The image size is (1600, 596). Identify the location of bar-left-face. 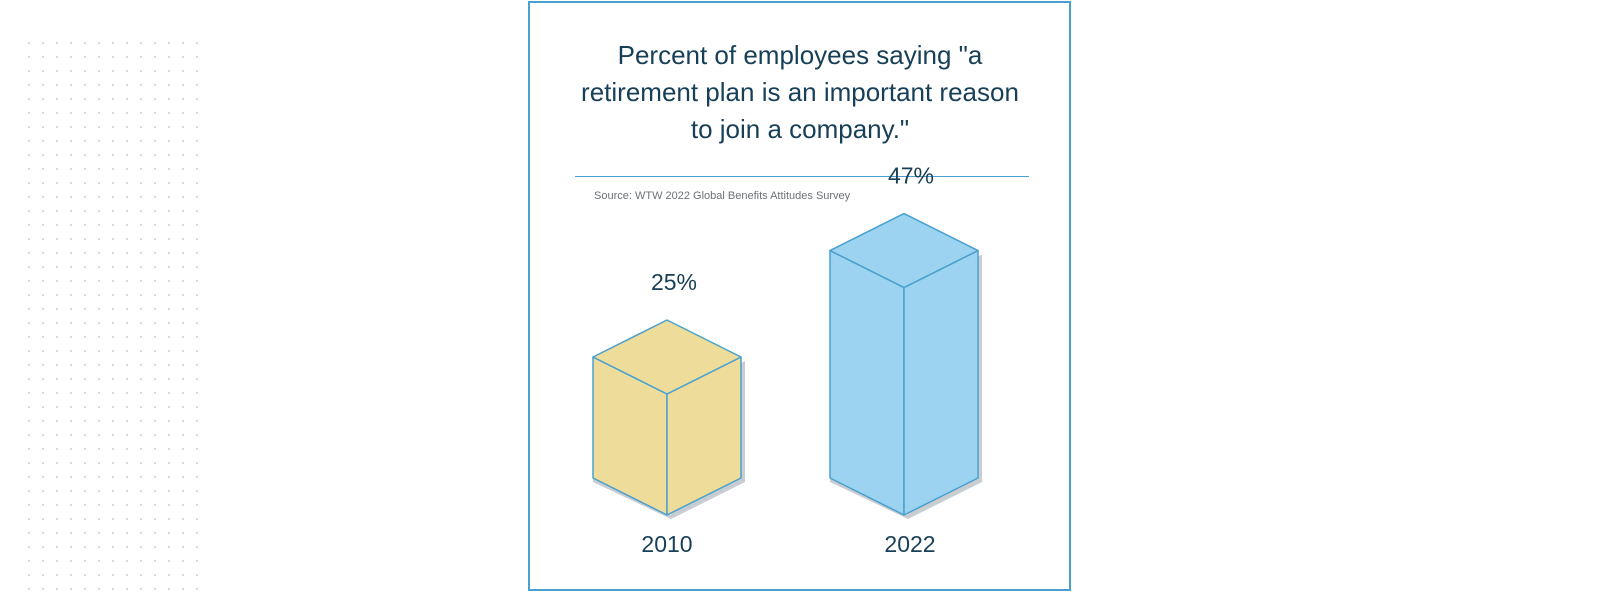
(867, 382).